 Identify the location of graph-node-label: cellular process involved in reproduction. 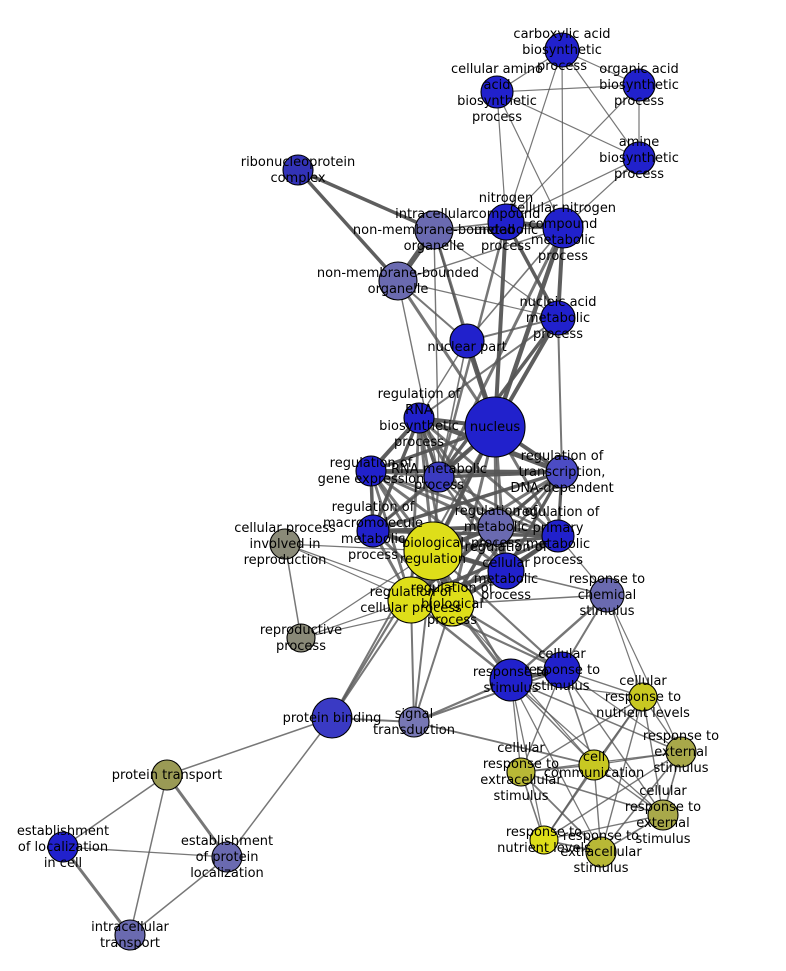
(285, 544).